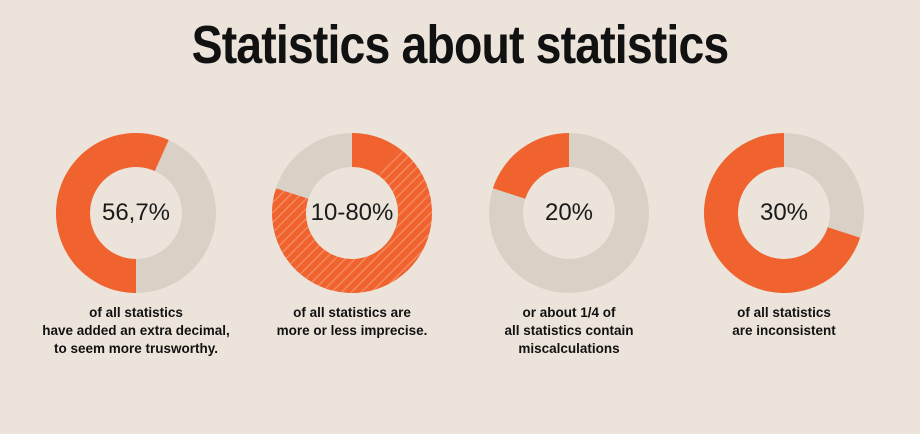 The width and height of the screenshot is (920, 434). Describe the element at coordinates (352, 330) in the screenshot. I see `caption-line: more or less imprecise.` at that location.